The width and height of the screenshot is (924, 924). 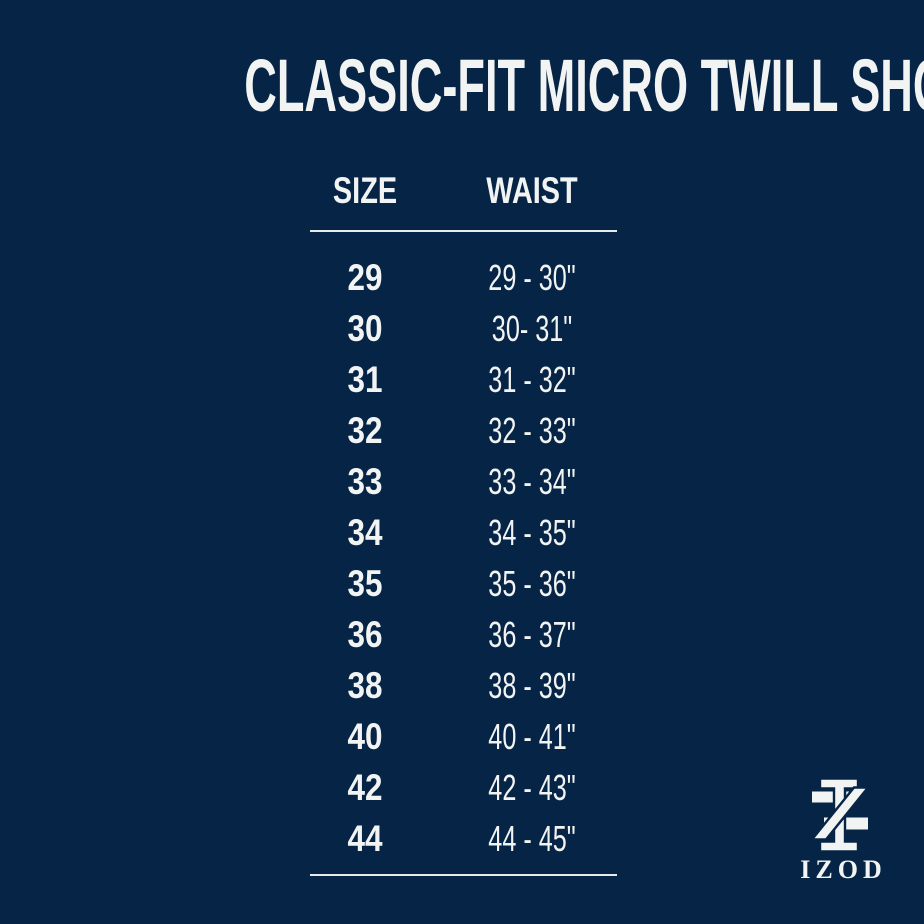 What do you see at coordinates (365, 190) in the screenshot?
I see `column-header-size: SIZE` at bounding box center [365, 190].